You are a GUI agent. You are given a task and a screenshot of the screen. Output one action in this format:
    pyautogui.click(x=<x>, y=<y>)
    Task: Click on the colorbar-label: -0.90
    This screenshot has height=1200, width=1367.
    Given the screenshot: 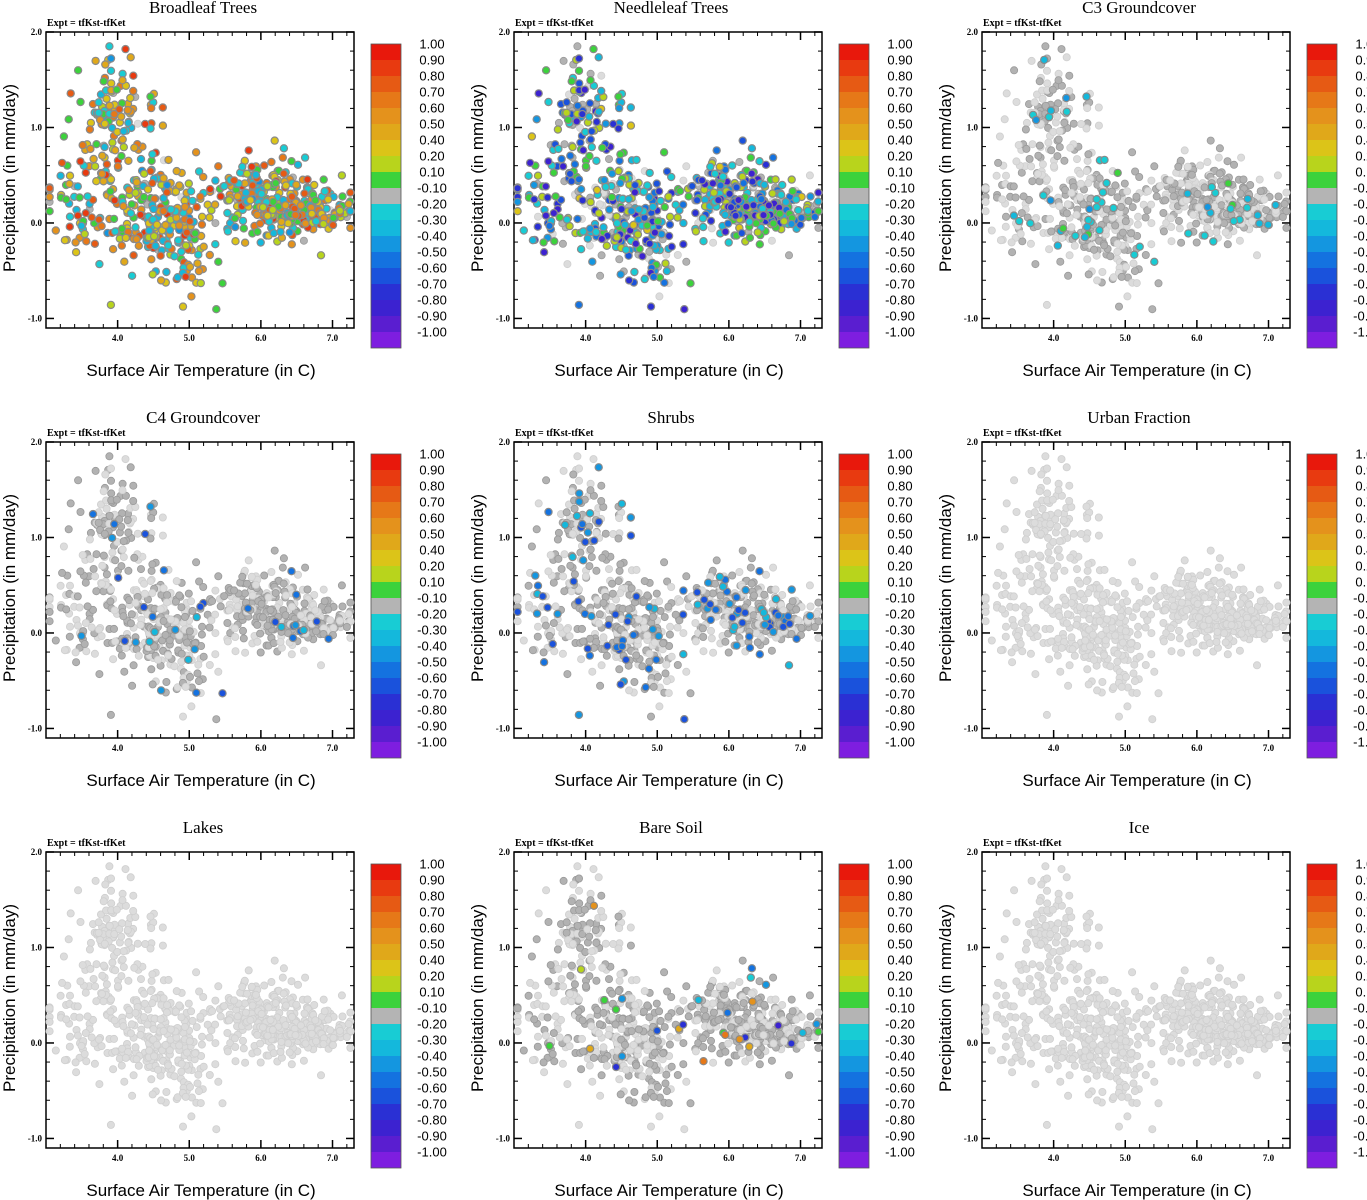 What is the action you would take?
    pyautogui.click(x=1360, y=316)
    